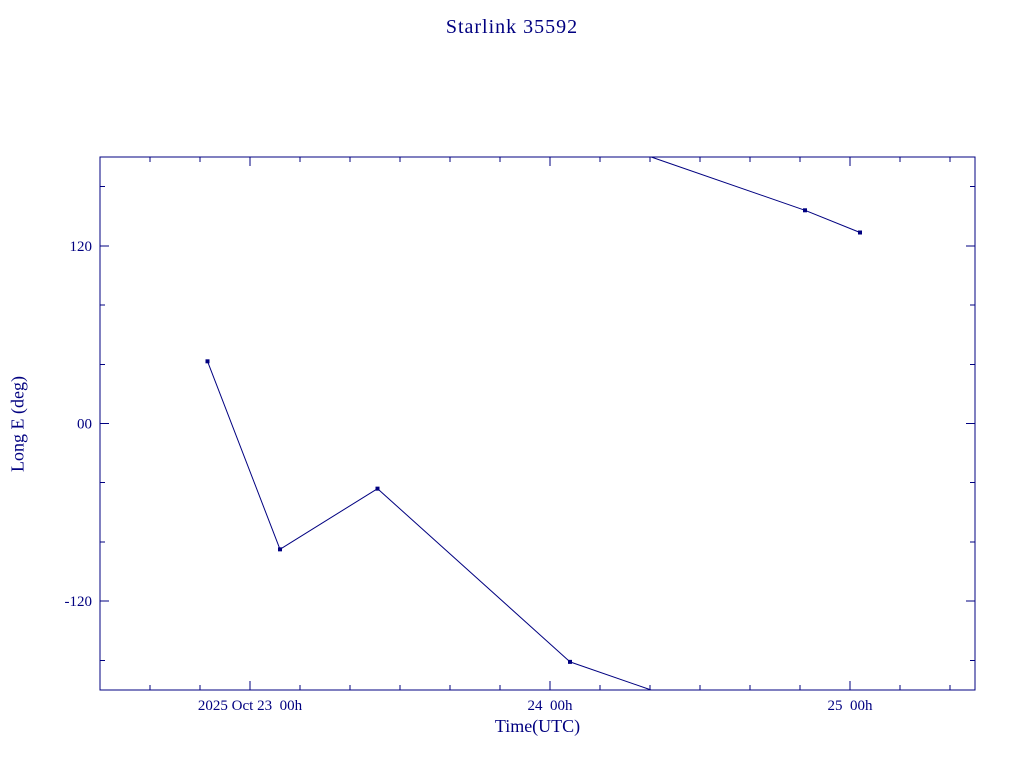 This screenshot has height=768, width=1024. I want to click on x-axis-label: Time(UTC), so click(537, 726).